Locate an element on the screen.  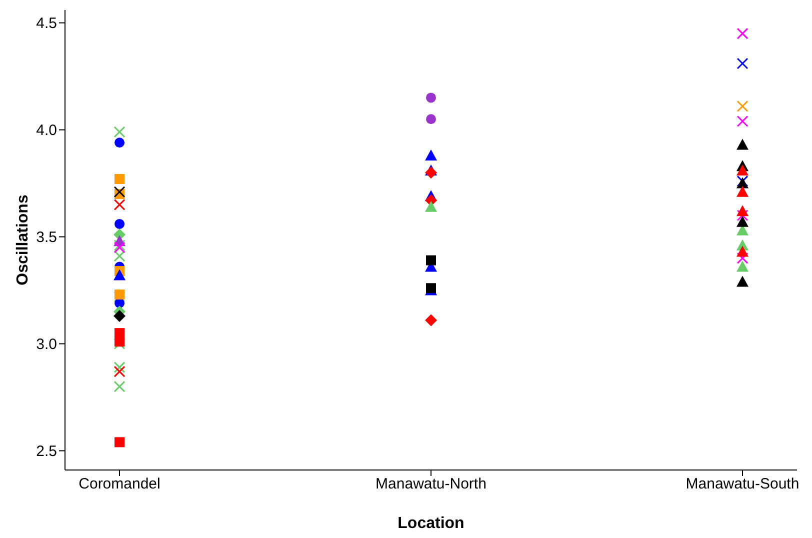
y-tick-label: 4.0 is located at coordinates (46, 131).